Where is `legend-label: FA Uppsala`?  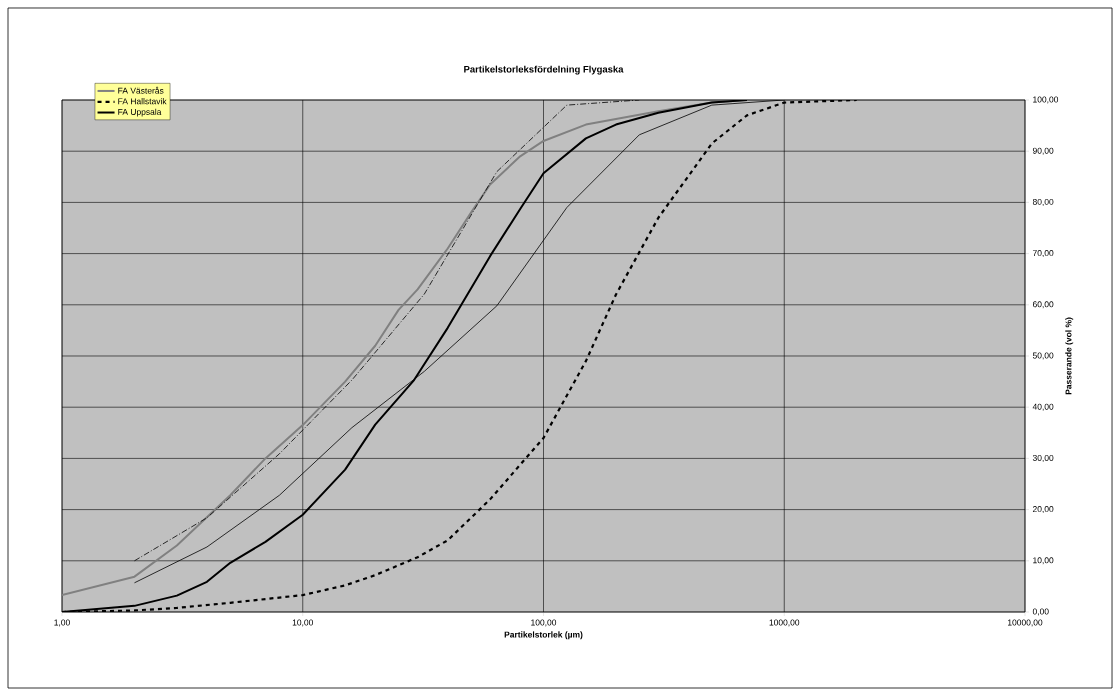 legend-label: FA Uppsala is located at coordinates (140, 112).